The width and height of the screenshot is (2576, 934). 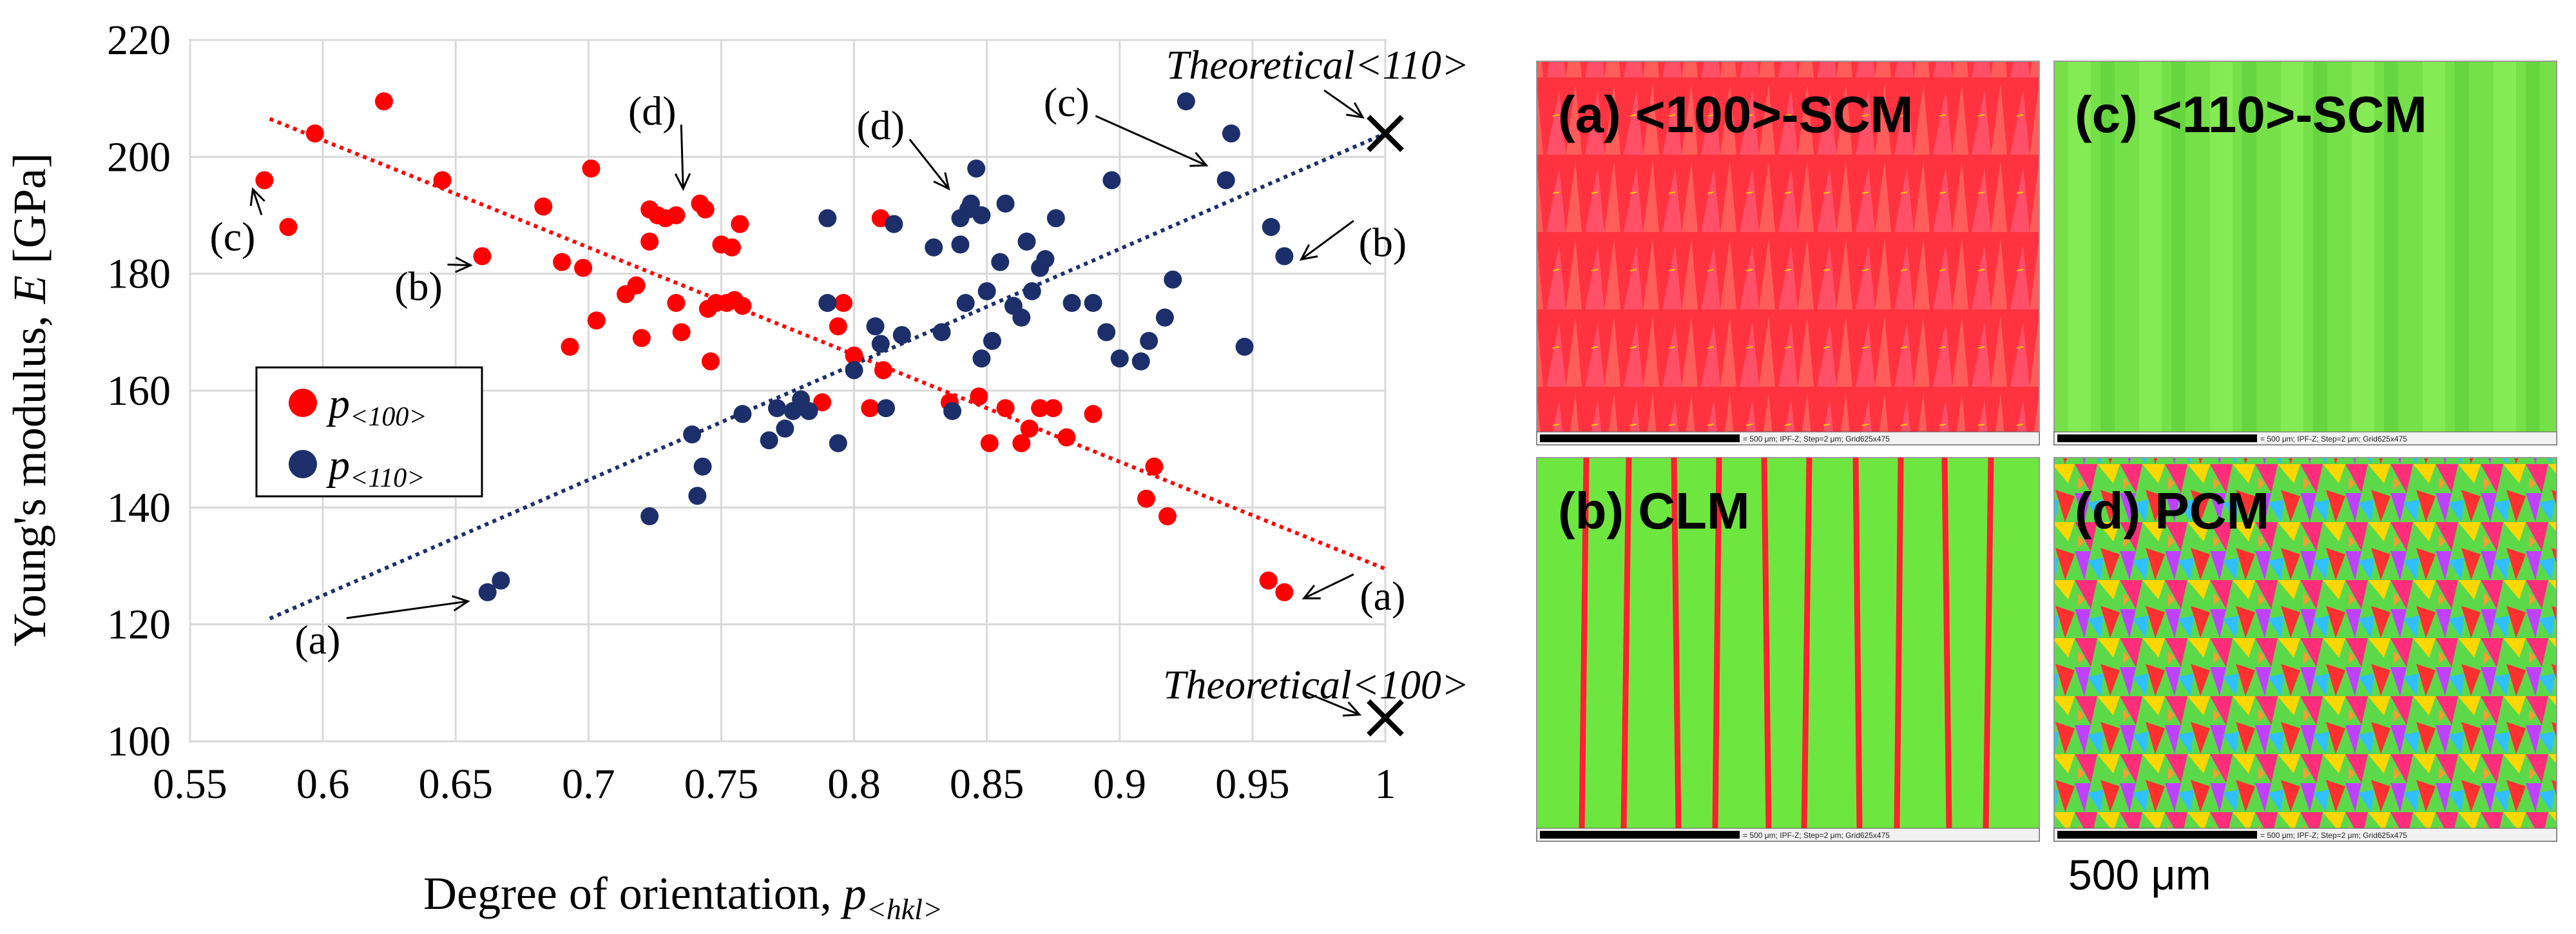 I want to click on legend-label-p110: p<110>, so click(x=376, y=467).